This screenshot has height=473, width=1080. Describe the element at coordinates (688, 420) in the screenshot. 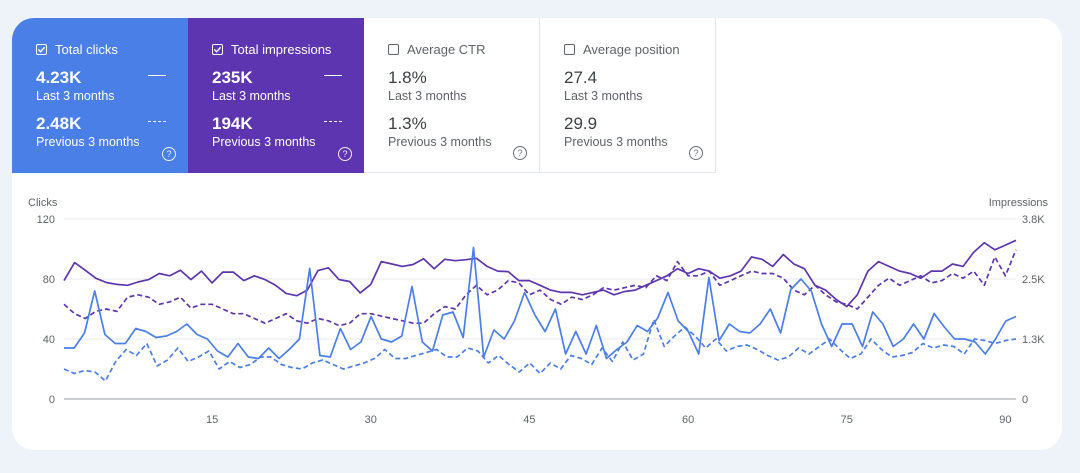

I see `x-tick-label: 60` at that location.